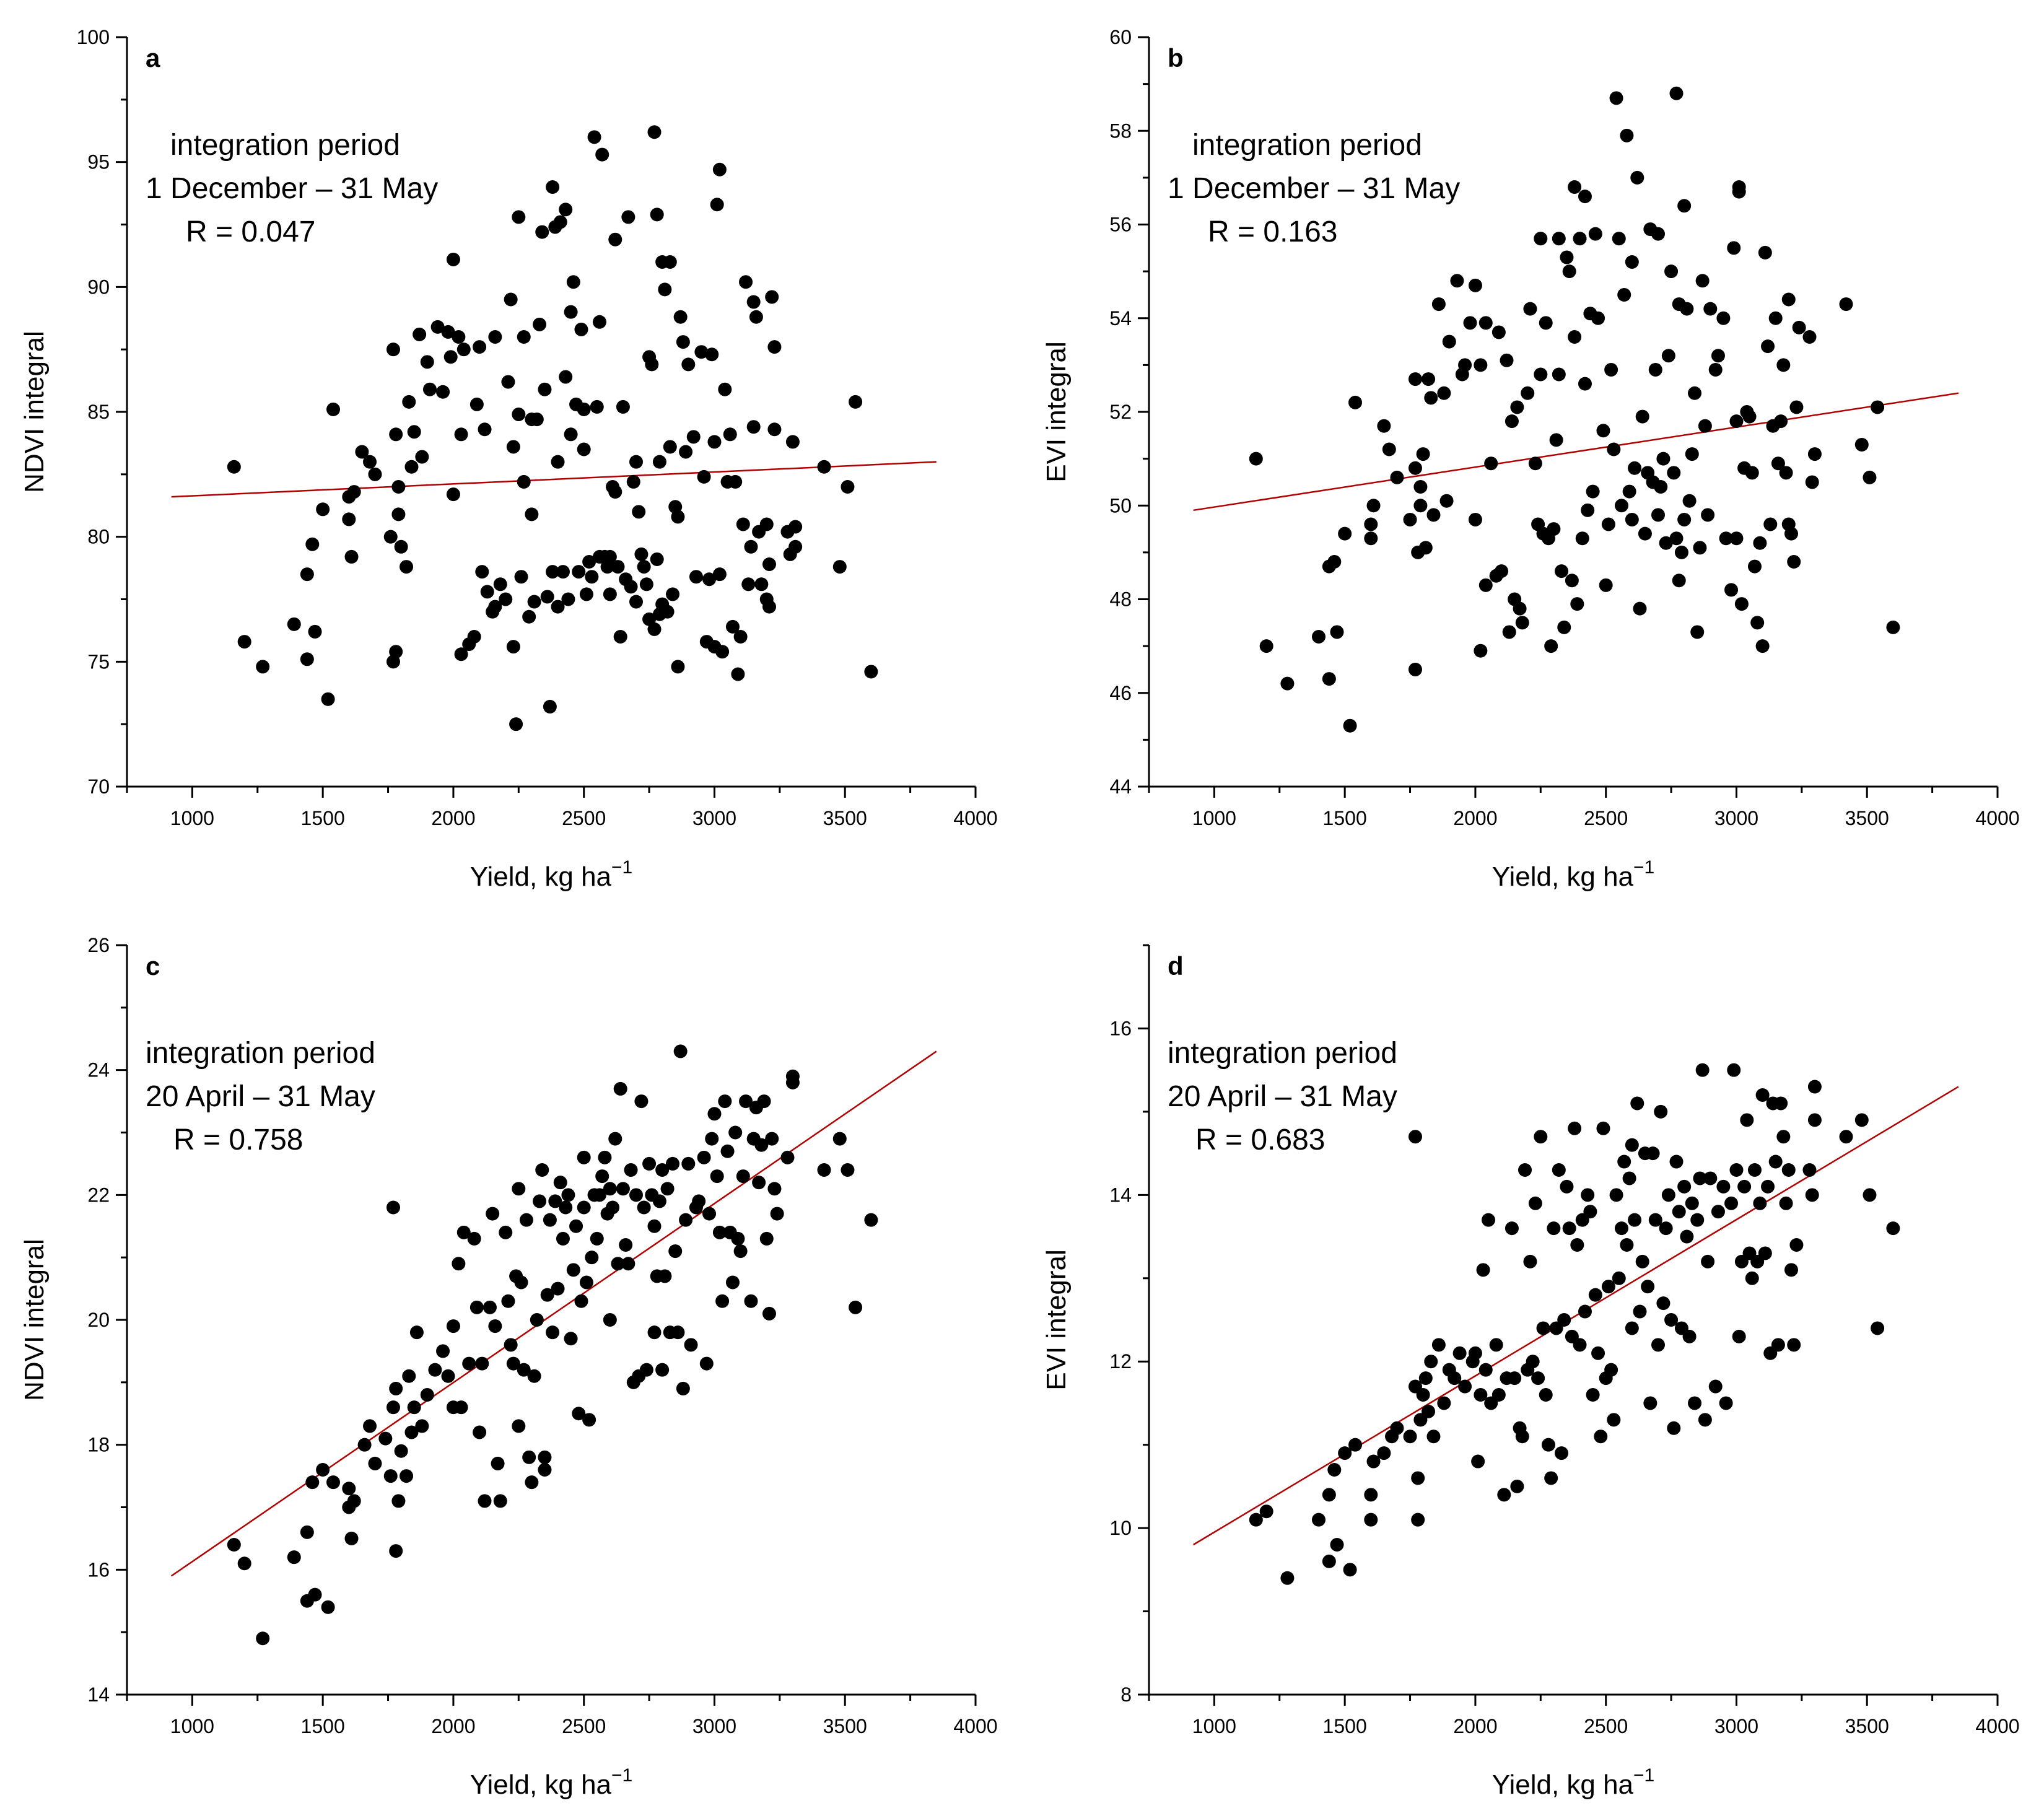  Describe the element at coordinates (323, 1726) in the screenshot. I see `x-tick-label: 1500` at that location.